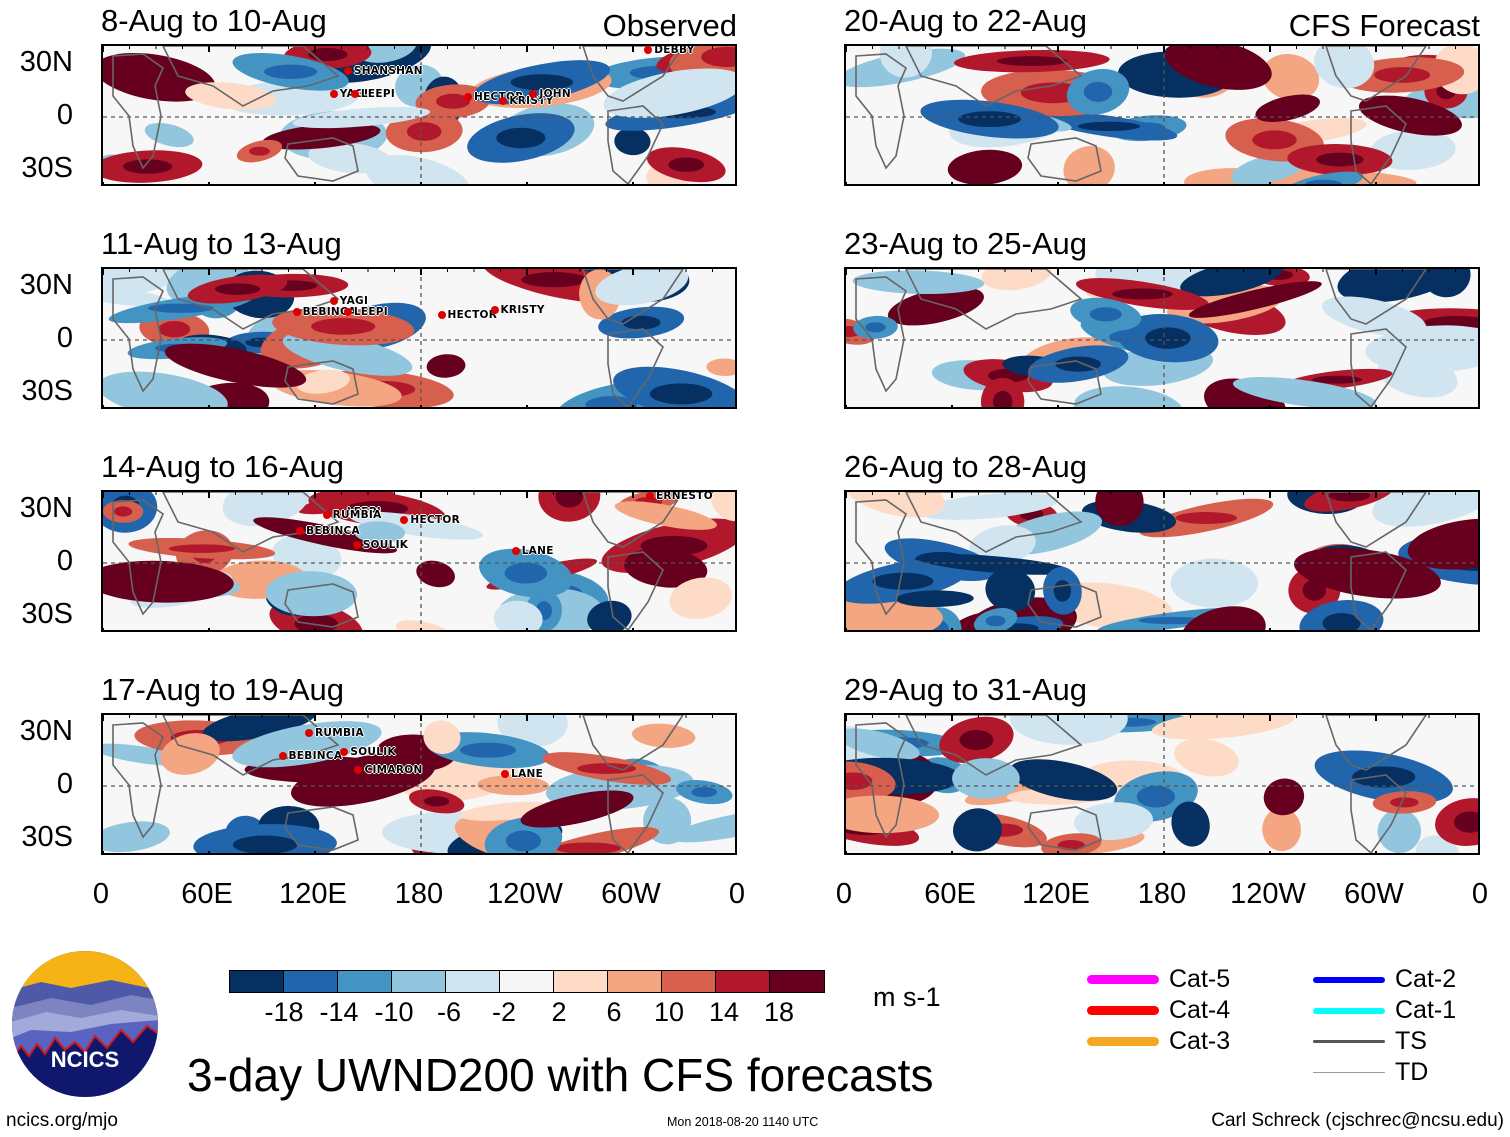 The image size is (1510, 1137). I want to click on colorbar-tick-label: 18, so click(779, 1012).